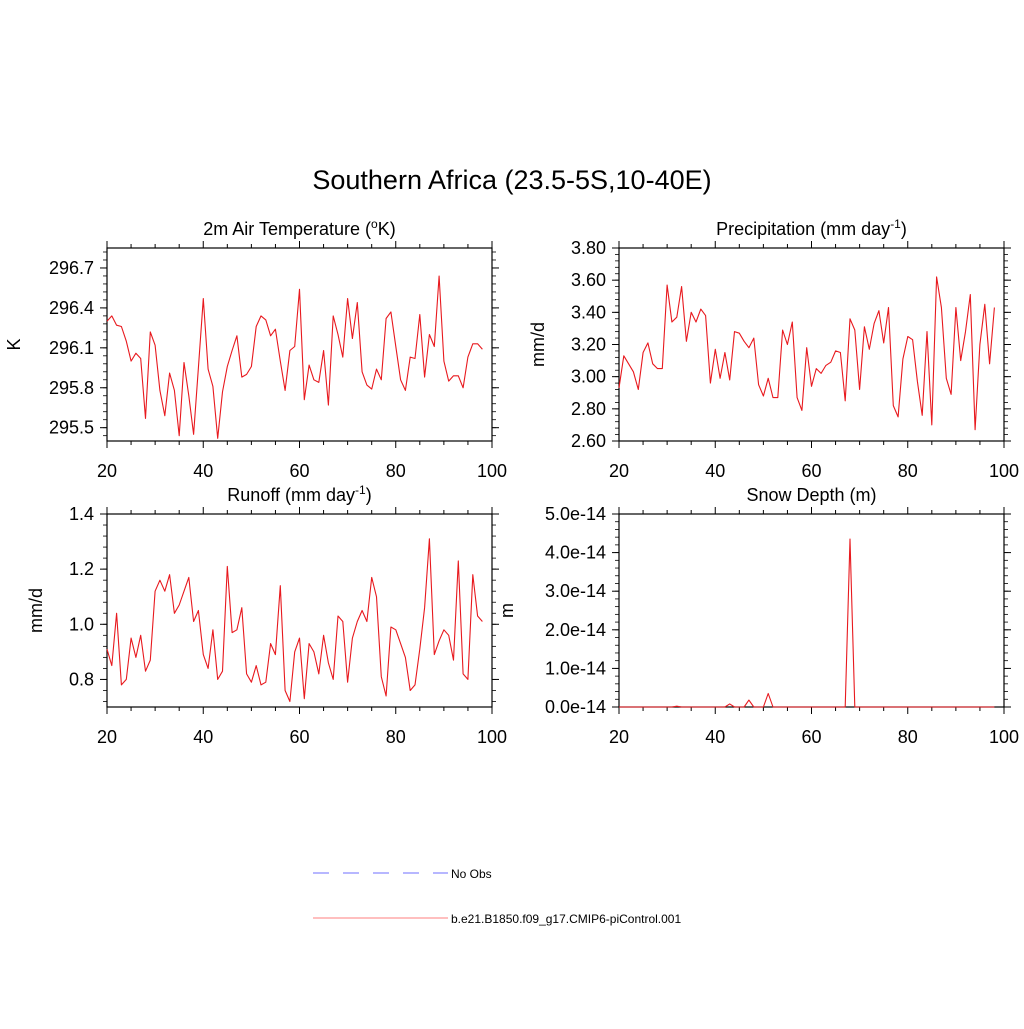 The height and width of the screenshot is (1029, 1024). I want to click on temp-x-tick-label: 100, so click(492, 471).